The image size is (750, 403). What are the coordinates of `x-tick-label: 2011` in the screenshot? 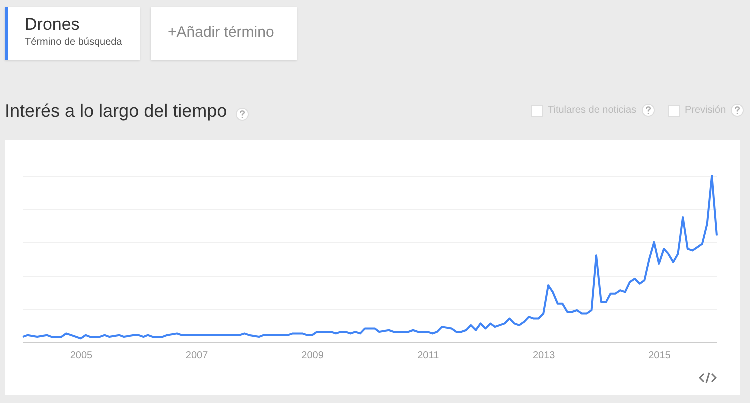 It's located at (429, 356).